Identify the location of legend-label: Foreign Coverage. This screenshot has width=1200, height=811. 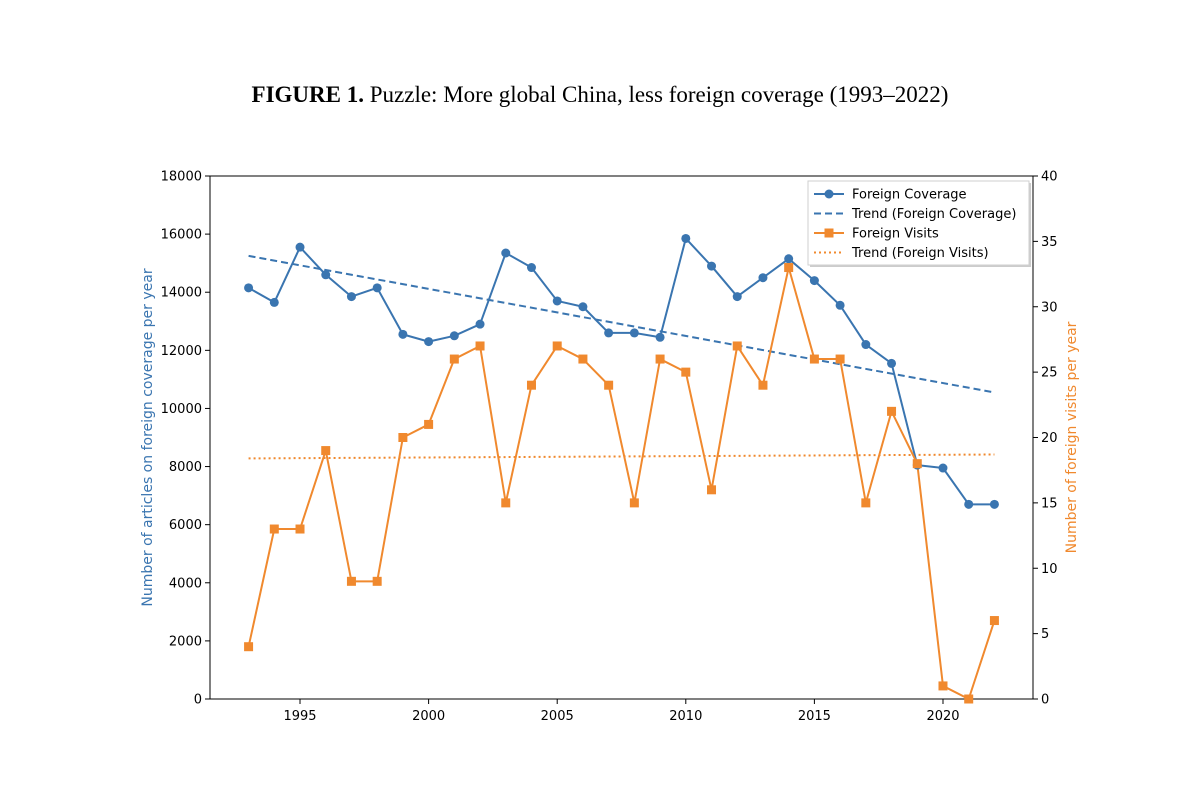
(909, 195).